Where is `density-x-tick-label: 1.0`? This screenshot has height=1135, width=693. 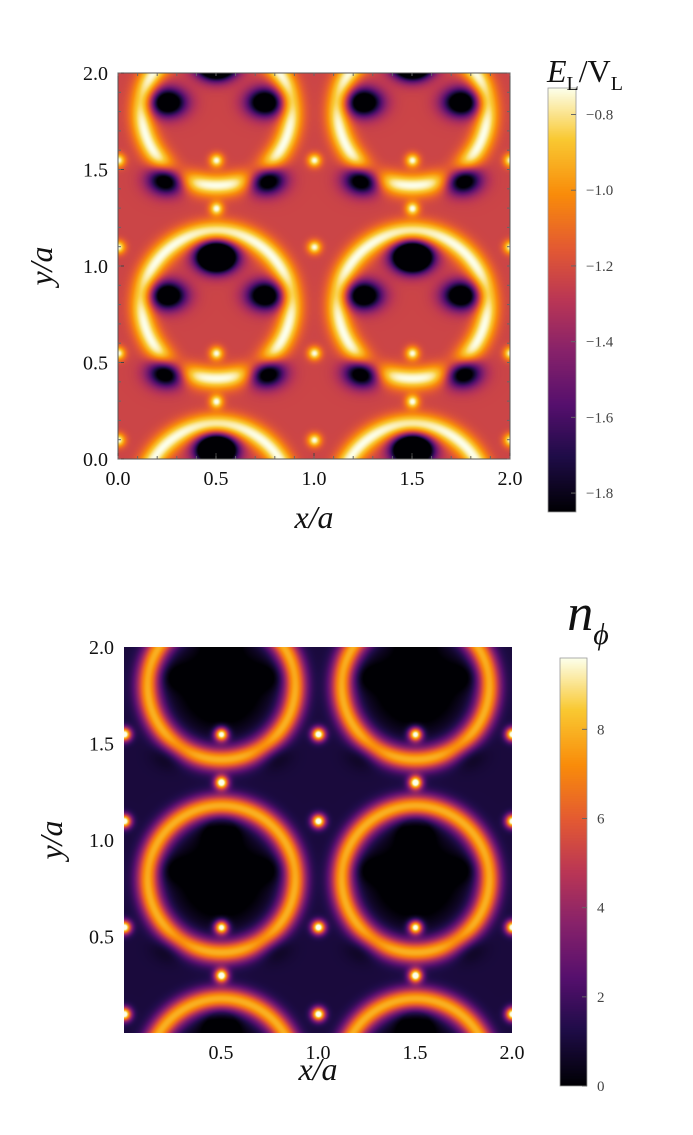
density-x-tick-label: 1.0 is located at coordinates (318, 1053).